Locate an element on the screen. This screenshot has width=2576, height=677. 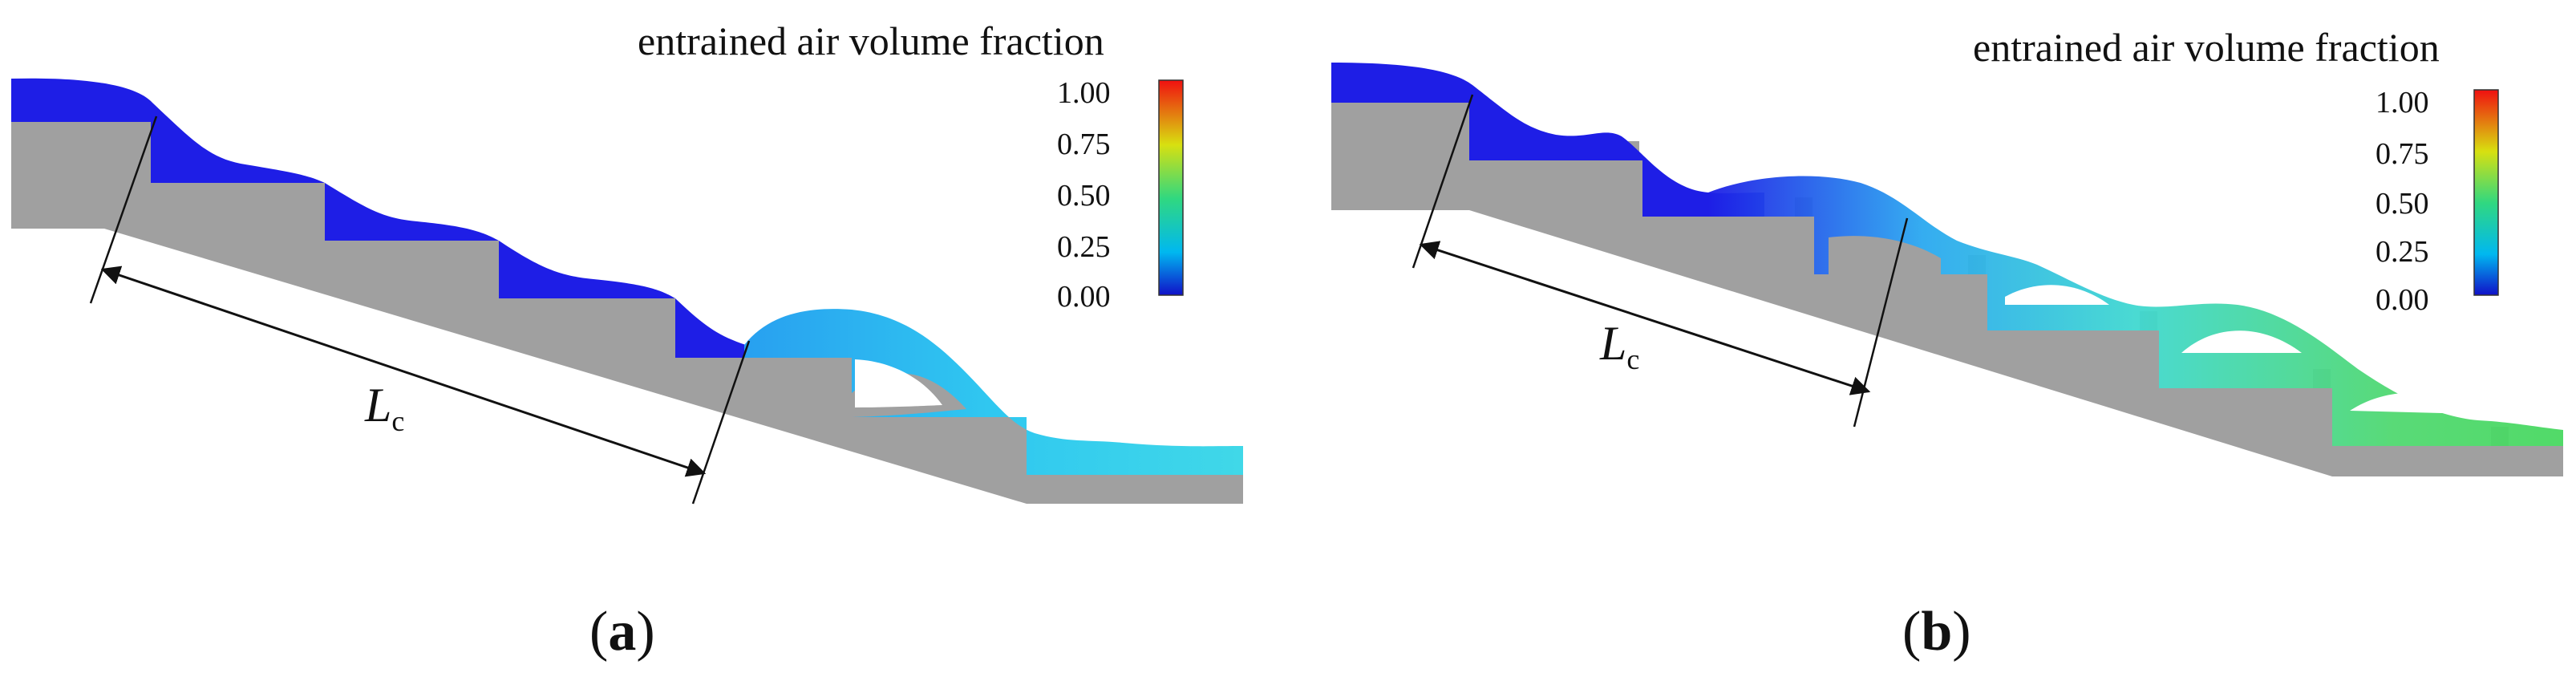
colorbar-b is located at coordinates (2486, 192).